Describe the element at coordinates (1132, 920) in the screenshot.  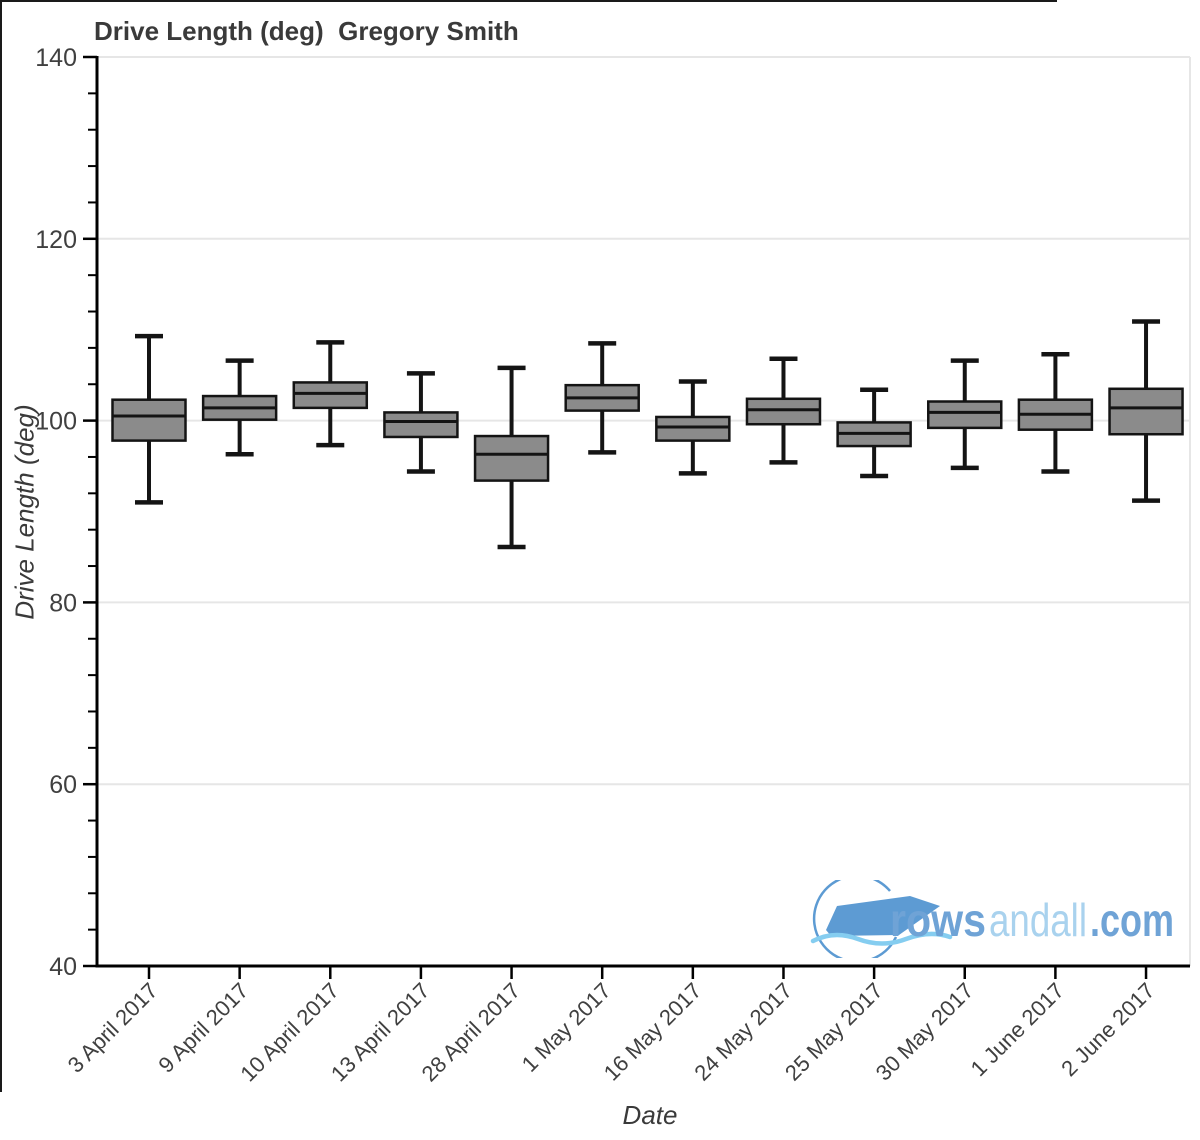
I see `logo-text-com: .com` at that location.